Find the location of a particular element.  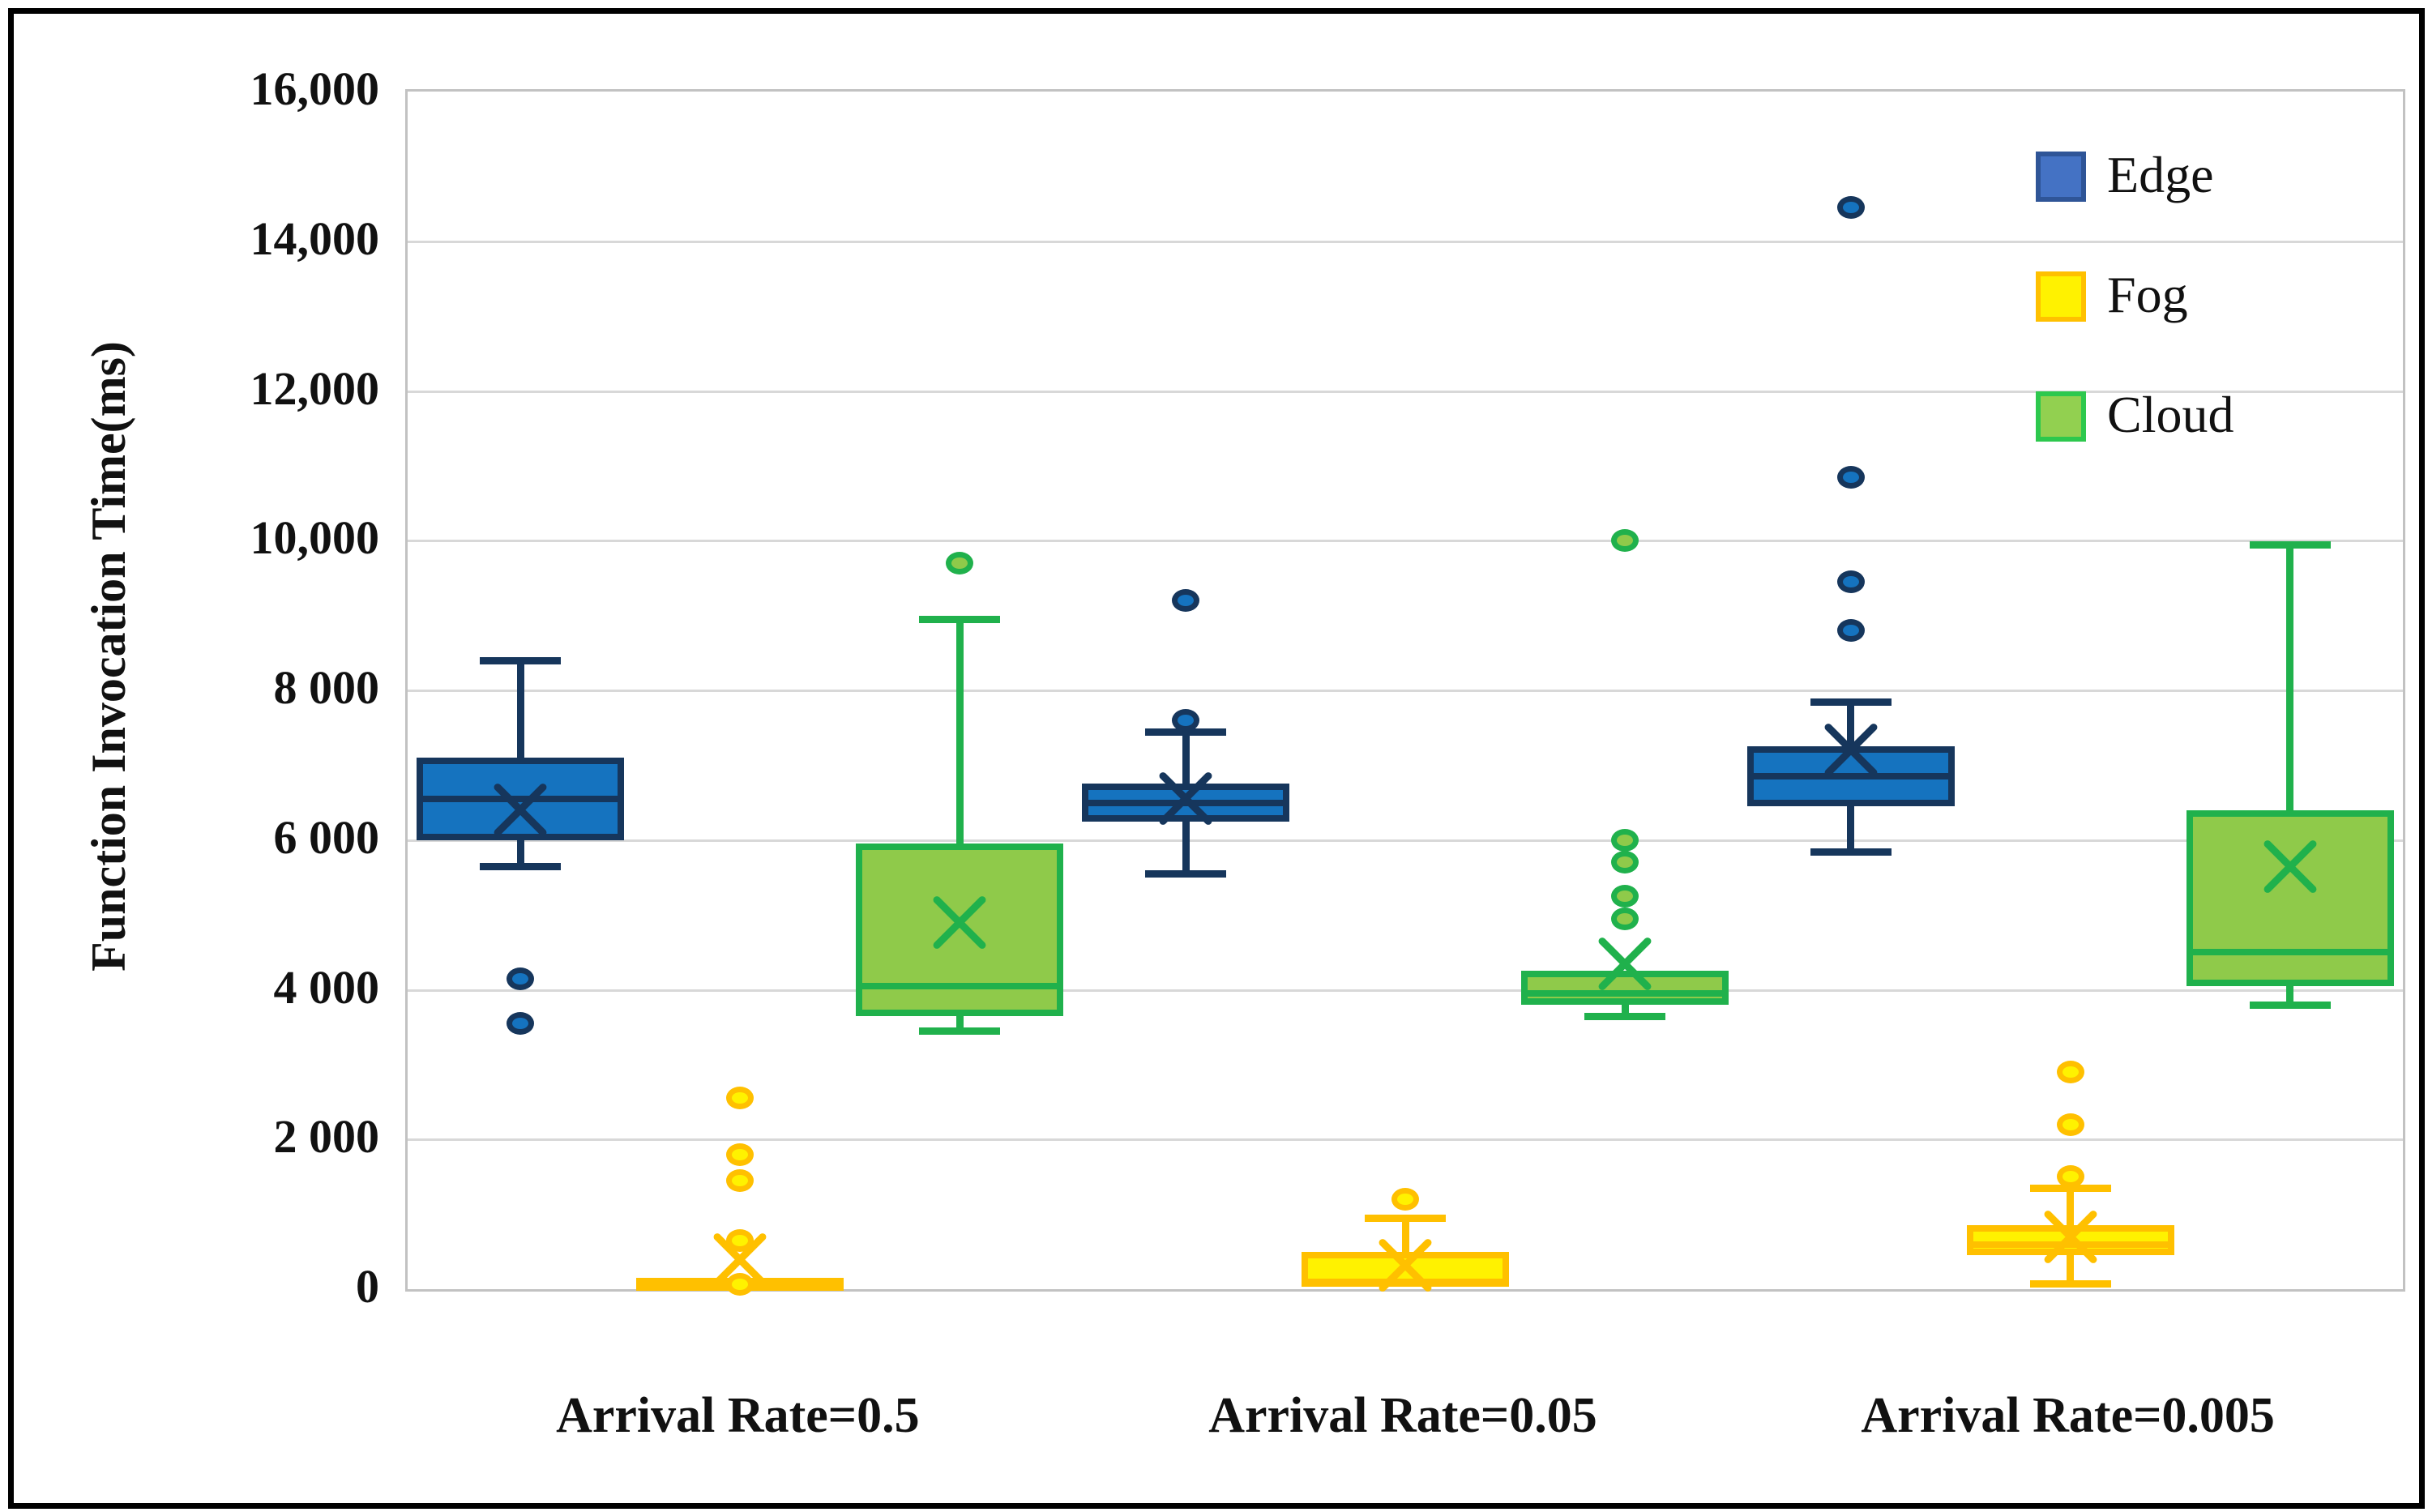

y-tick-label-8000: 8 000 is located at coordinates (326, 688).